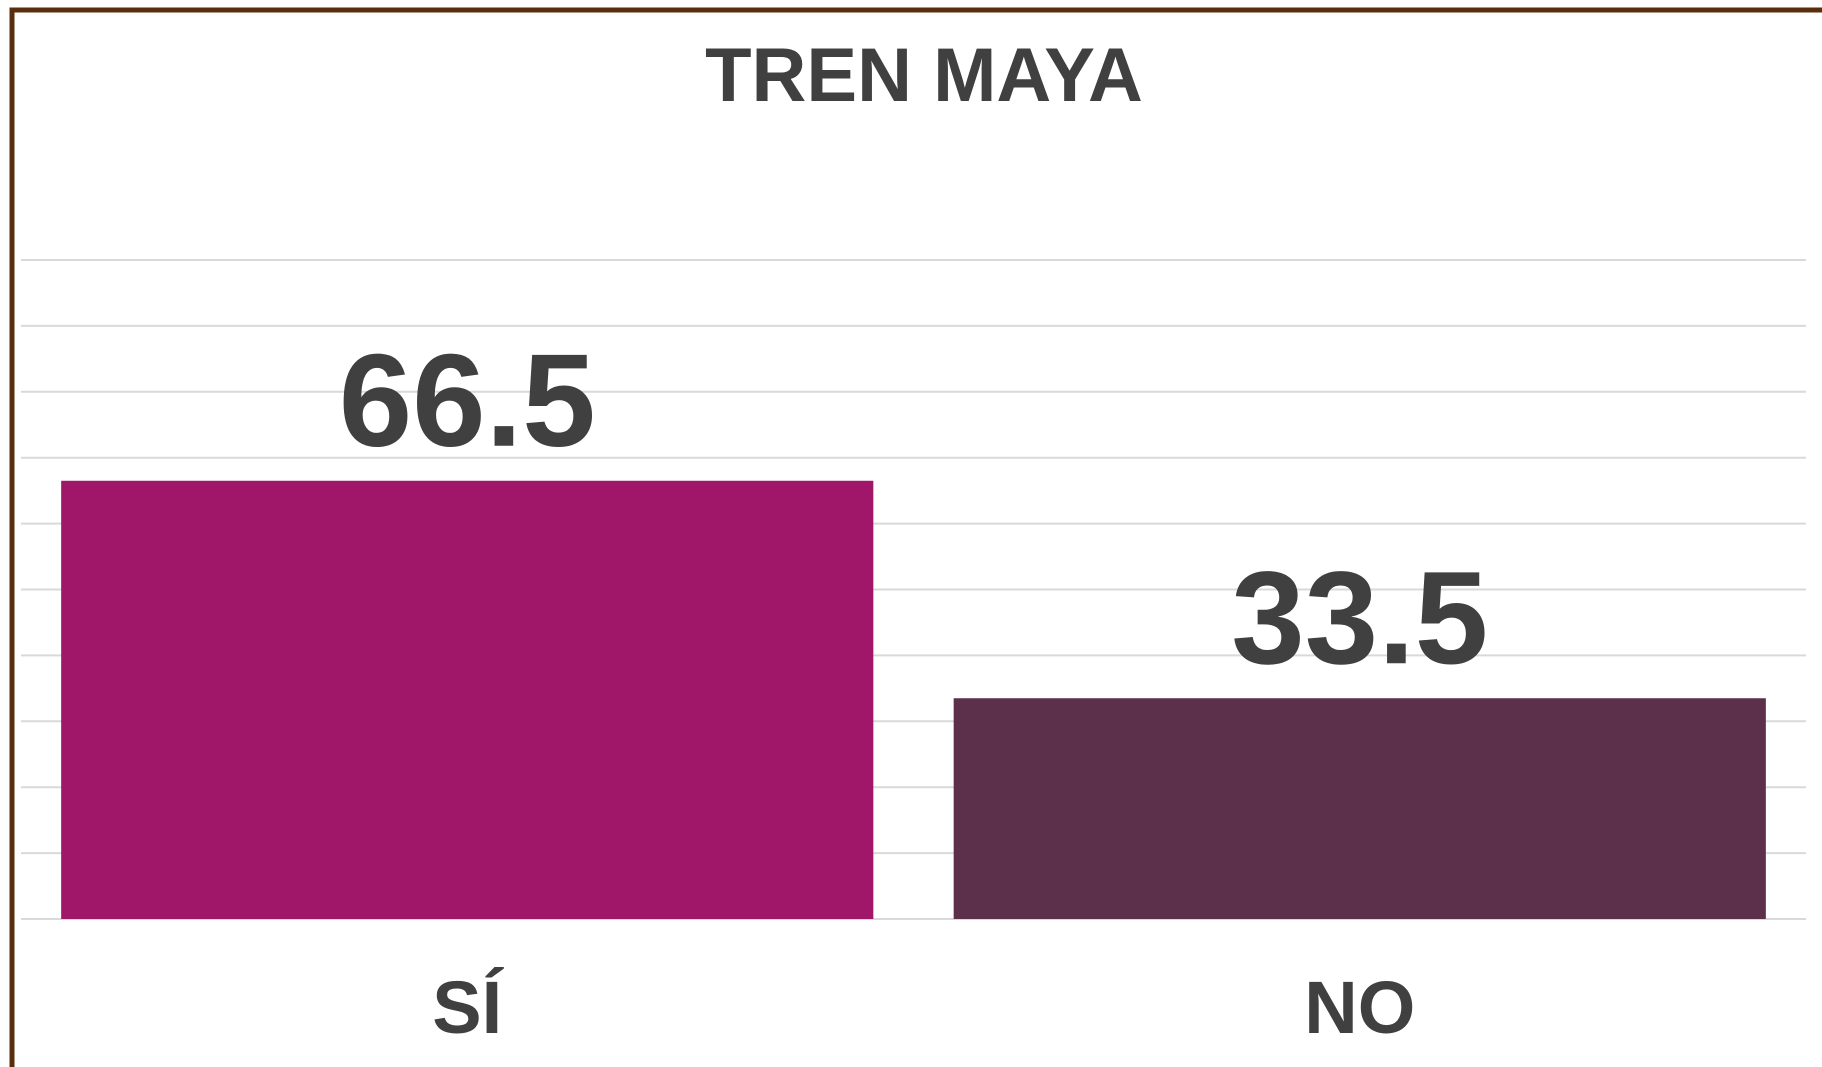 The image size is (1822, 1067). I want to click on chart-title: TREN MAYA, so click(924, 75).